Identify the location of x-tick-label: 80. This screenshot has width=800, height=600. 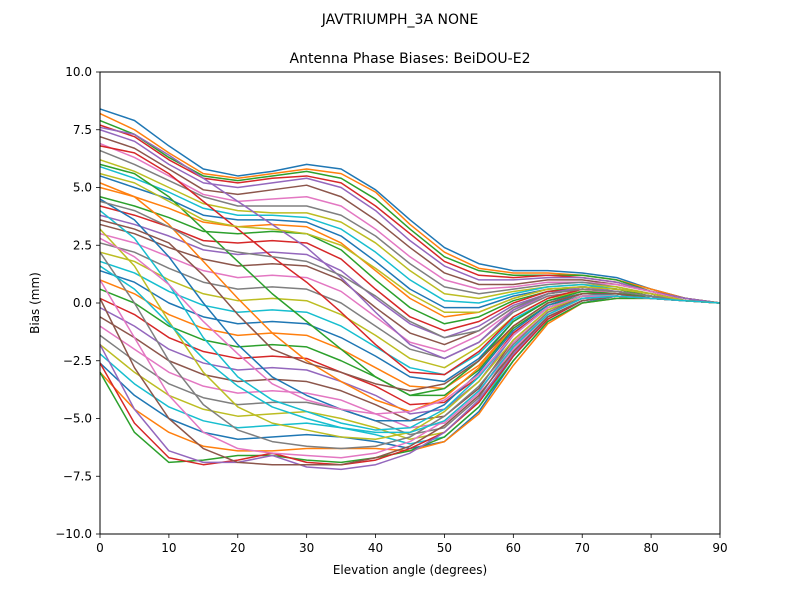
(650, 548).